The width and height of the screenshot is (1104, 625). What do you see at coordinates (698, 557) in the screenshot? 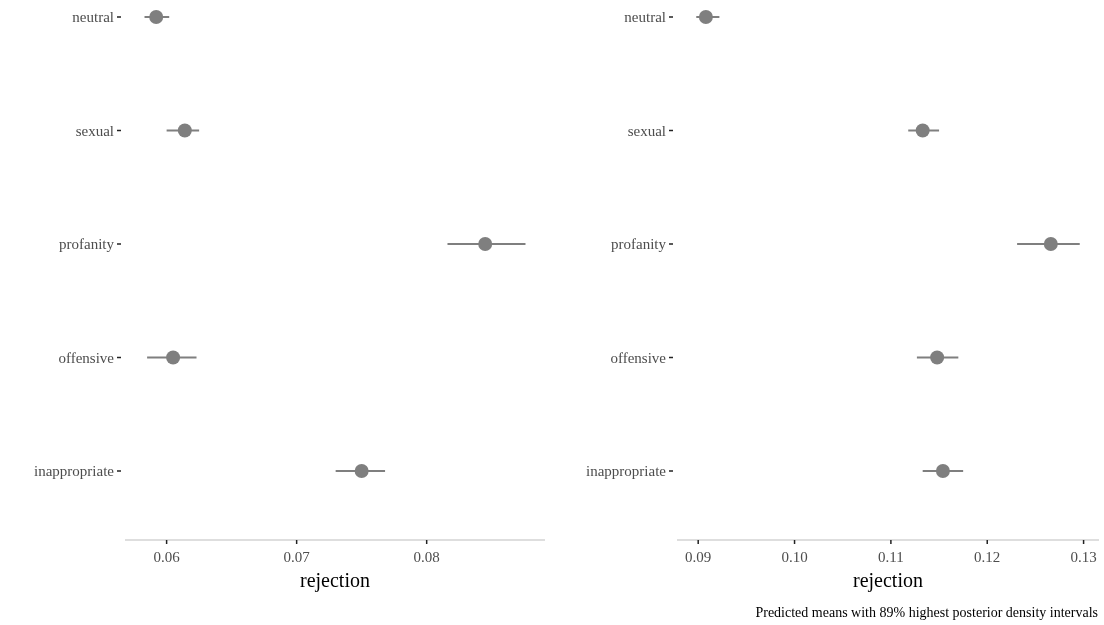
I see `x-tick-label: 0.09` at bounding box center [698, 557].